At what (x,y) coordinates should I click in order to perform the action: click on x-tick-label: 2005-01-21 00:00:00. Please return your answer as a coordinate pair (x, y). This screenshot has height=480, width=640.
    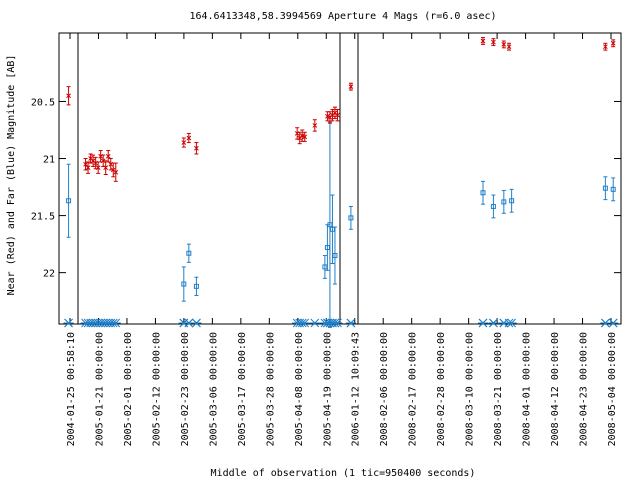
    Looking at the image, I should click on (99, 389).